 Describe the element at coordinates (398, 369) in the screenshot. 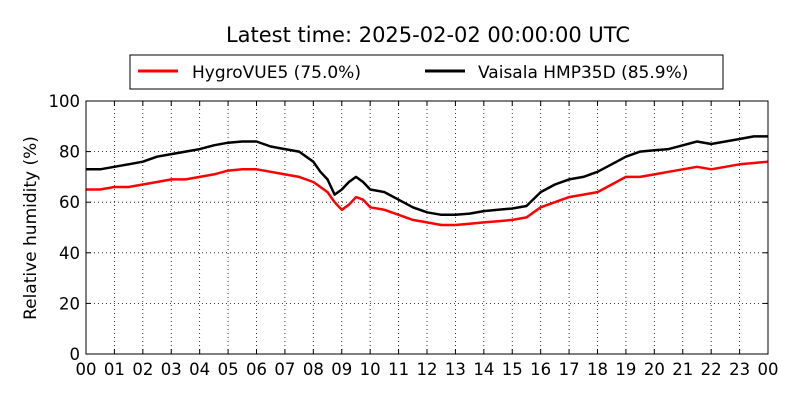

I see `x-tick-label: 11` at that location.